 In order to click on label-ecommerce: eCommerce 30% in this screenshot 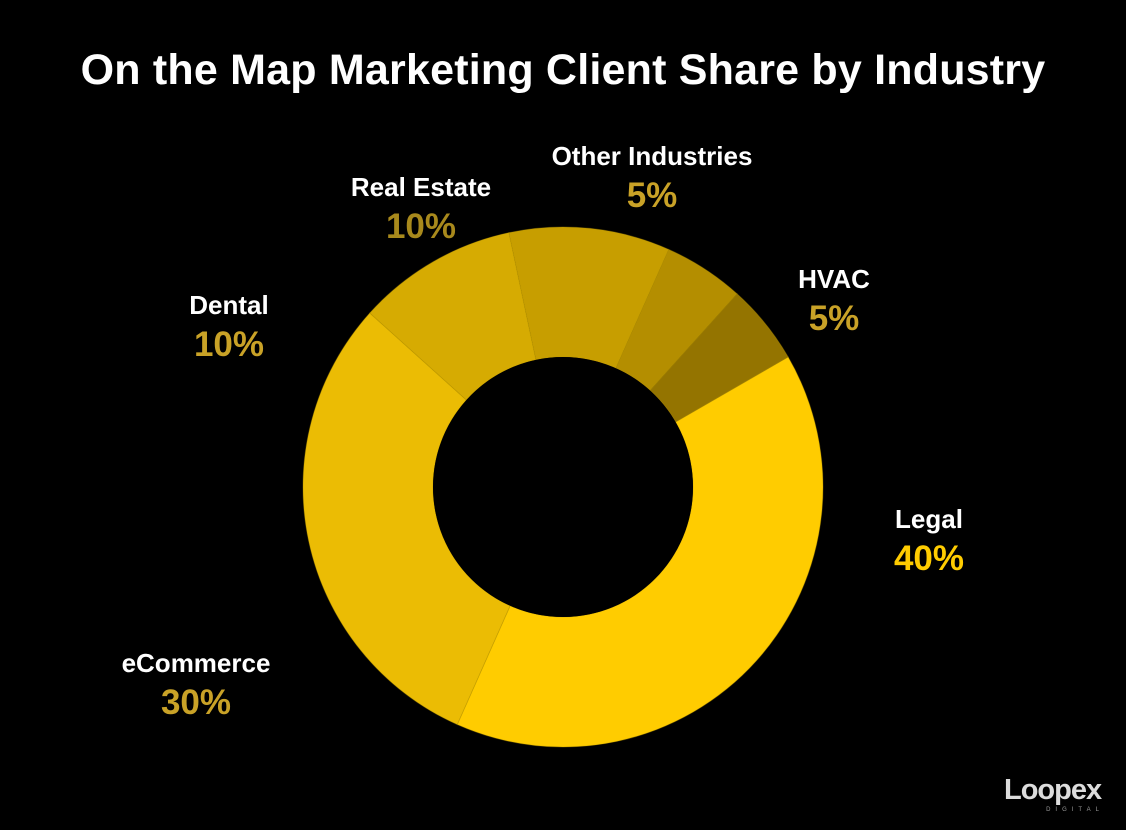, I will do `click(196, 686)`.